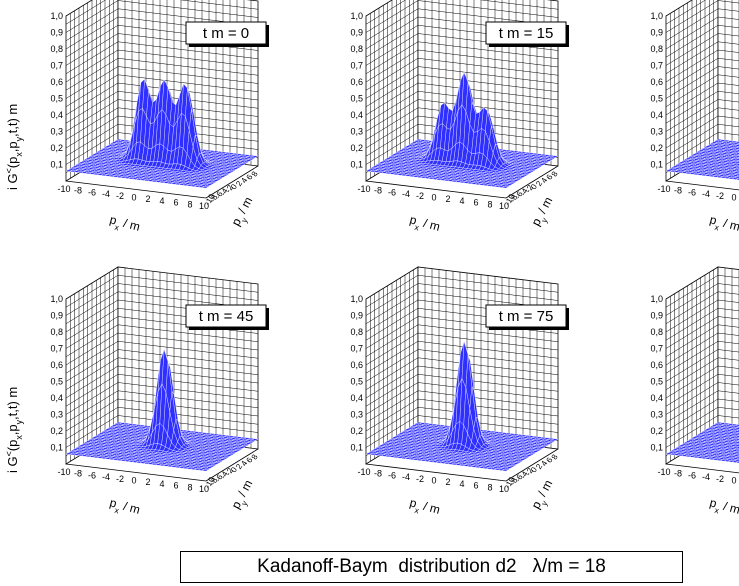 The width and height of the screenshot is (739, 586). Describe the element at coordinates (550, 460) in the screenshot. I see `y-tick-label: 6` at that location.